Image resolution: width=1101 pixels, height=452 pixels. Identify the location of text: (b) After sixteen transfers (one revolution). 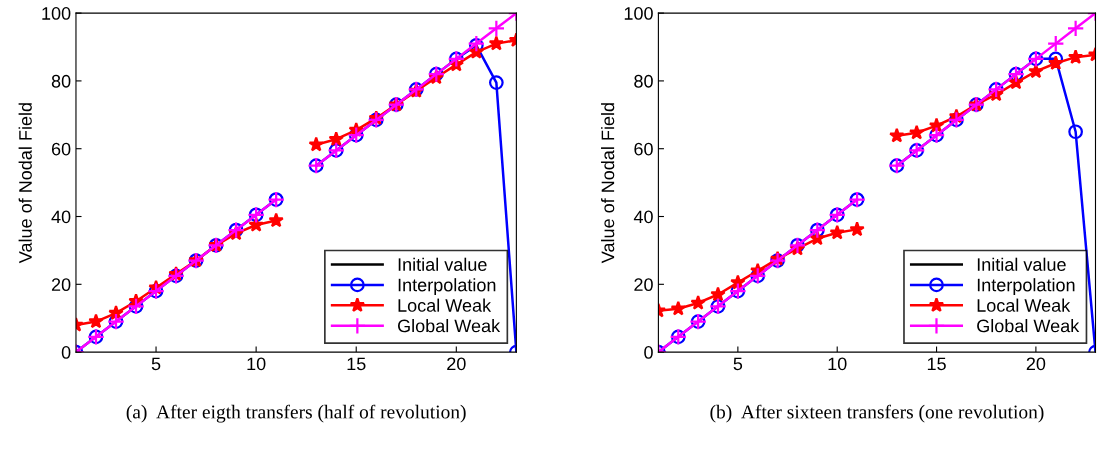
(877, 413).